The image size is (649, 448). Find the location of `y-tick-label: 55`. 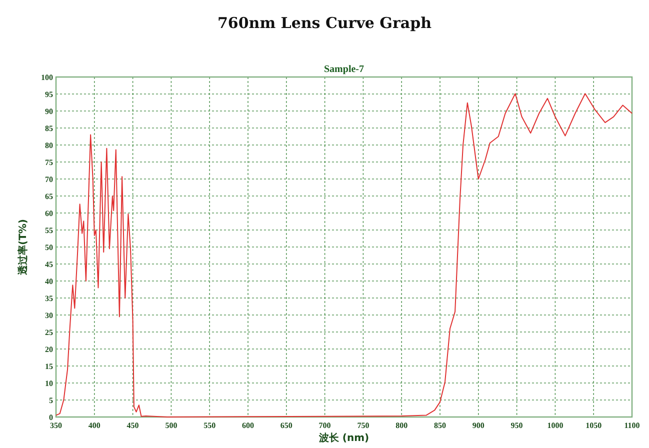

y-tick-label: 55 is located at coordinates (49, 230).